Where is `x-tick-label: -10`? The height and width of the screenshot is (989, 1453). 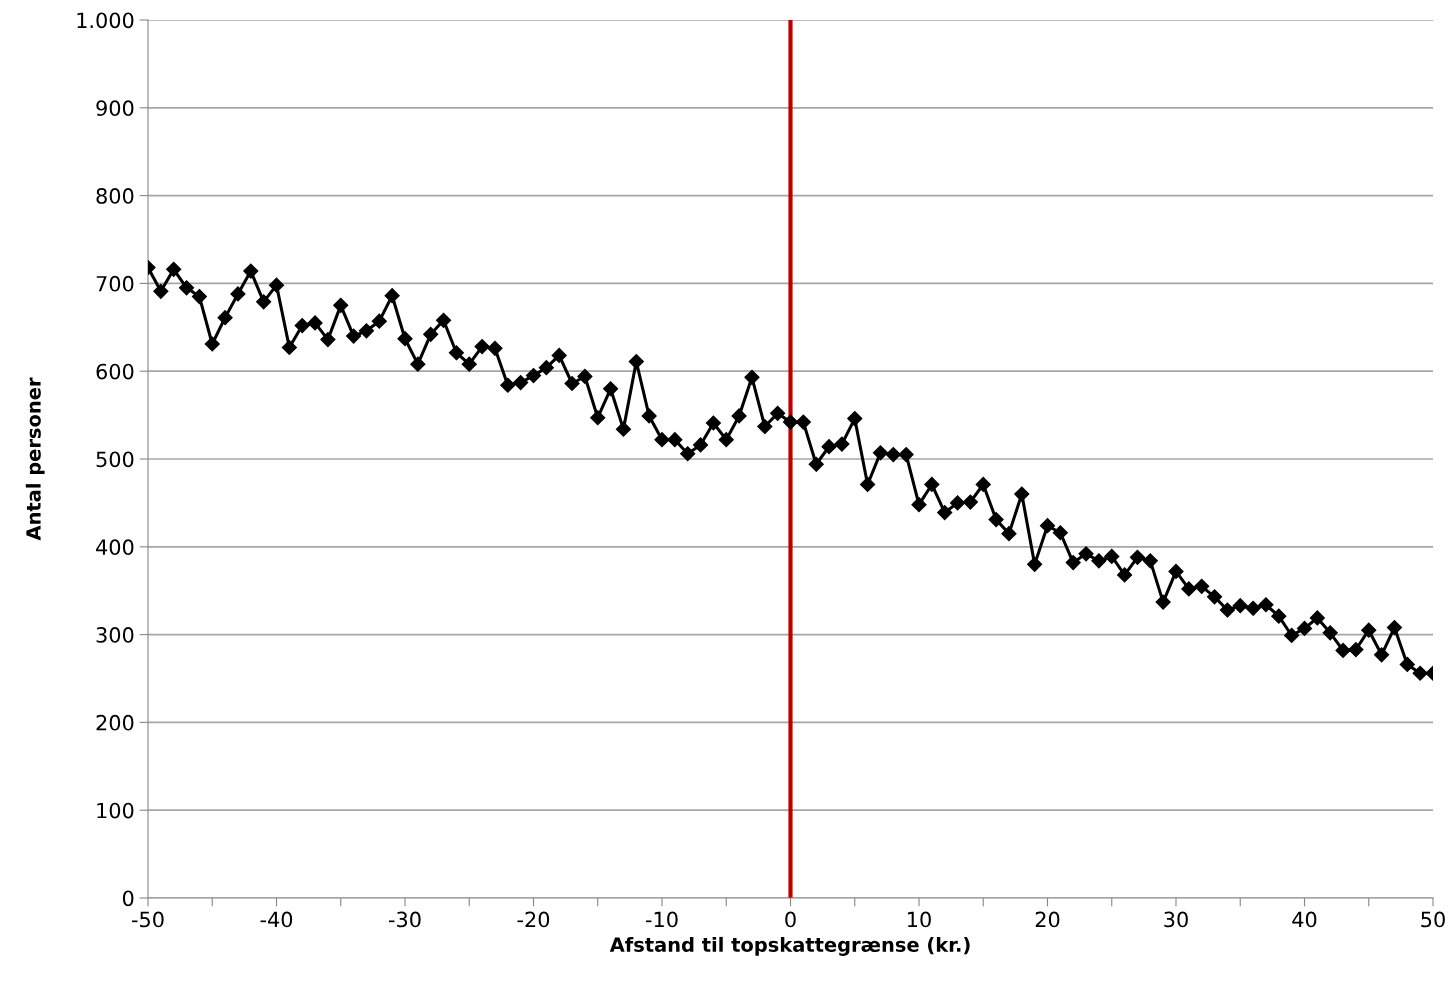
x-tick-label: -10 is located at coordinates (662, 919).